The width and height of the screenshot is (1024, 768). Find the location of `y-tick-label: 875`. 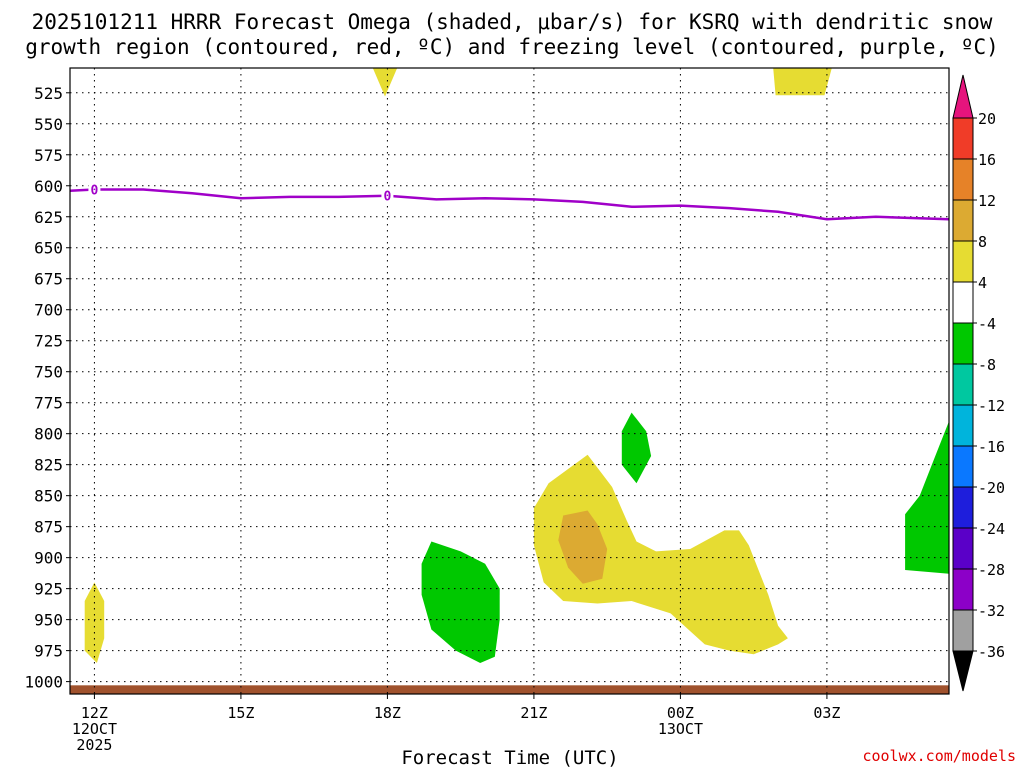

y-tick-label: 875 is located at coordinates (48, 527).